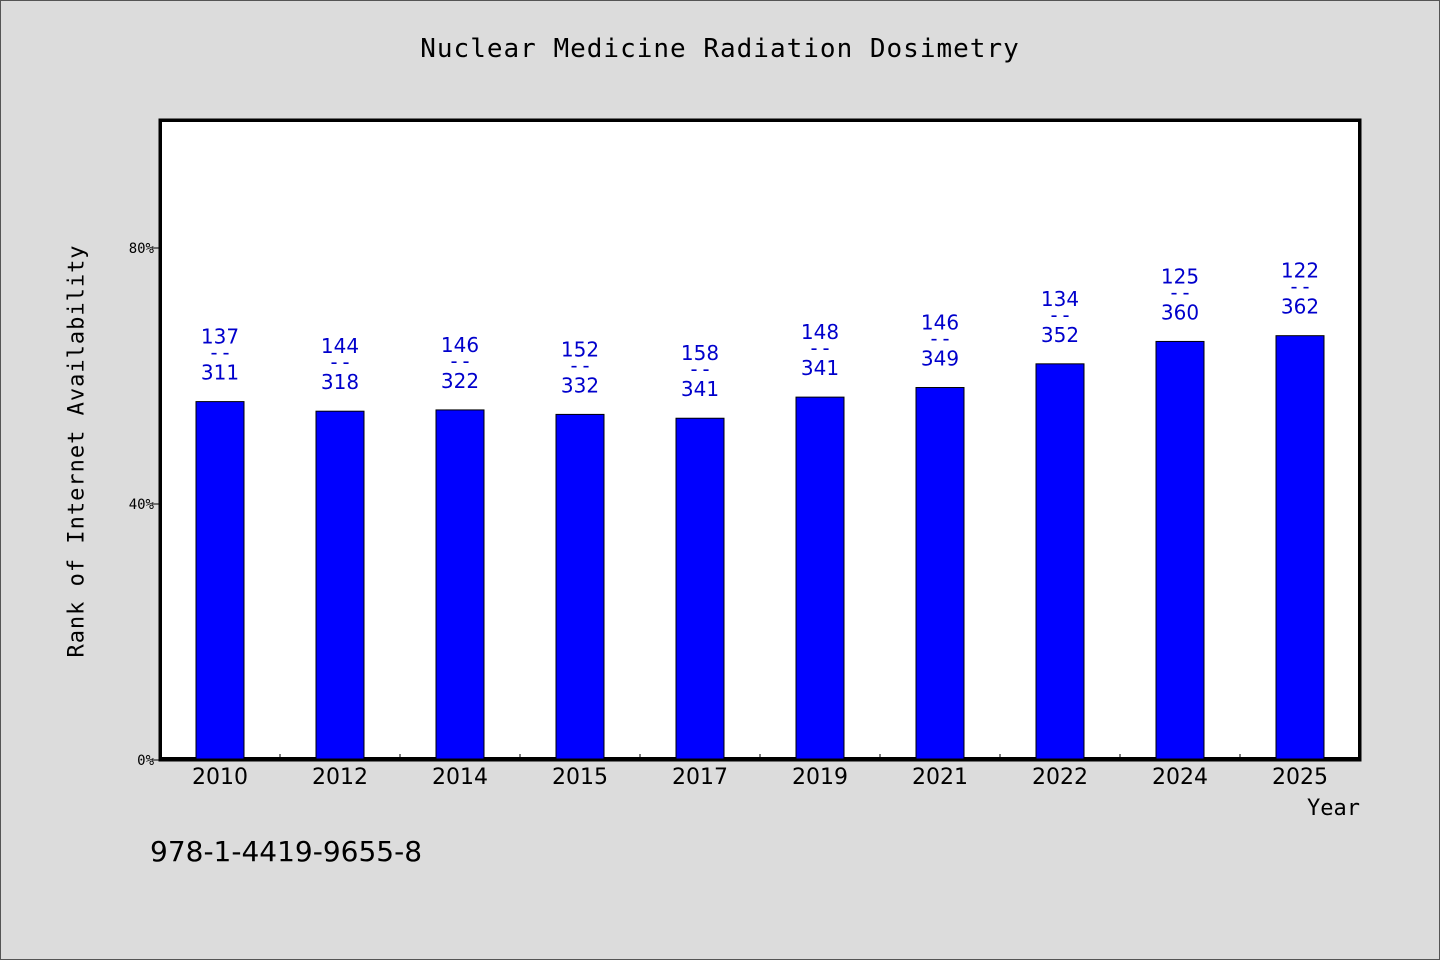 This screenshot has width=1440, height=960. Describe the element at coordinates (286, 851) in the screenshot. I see `isbn-text: 978-1-4419-9655-8` at that location.